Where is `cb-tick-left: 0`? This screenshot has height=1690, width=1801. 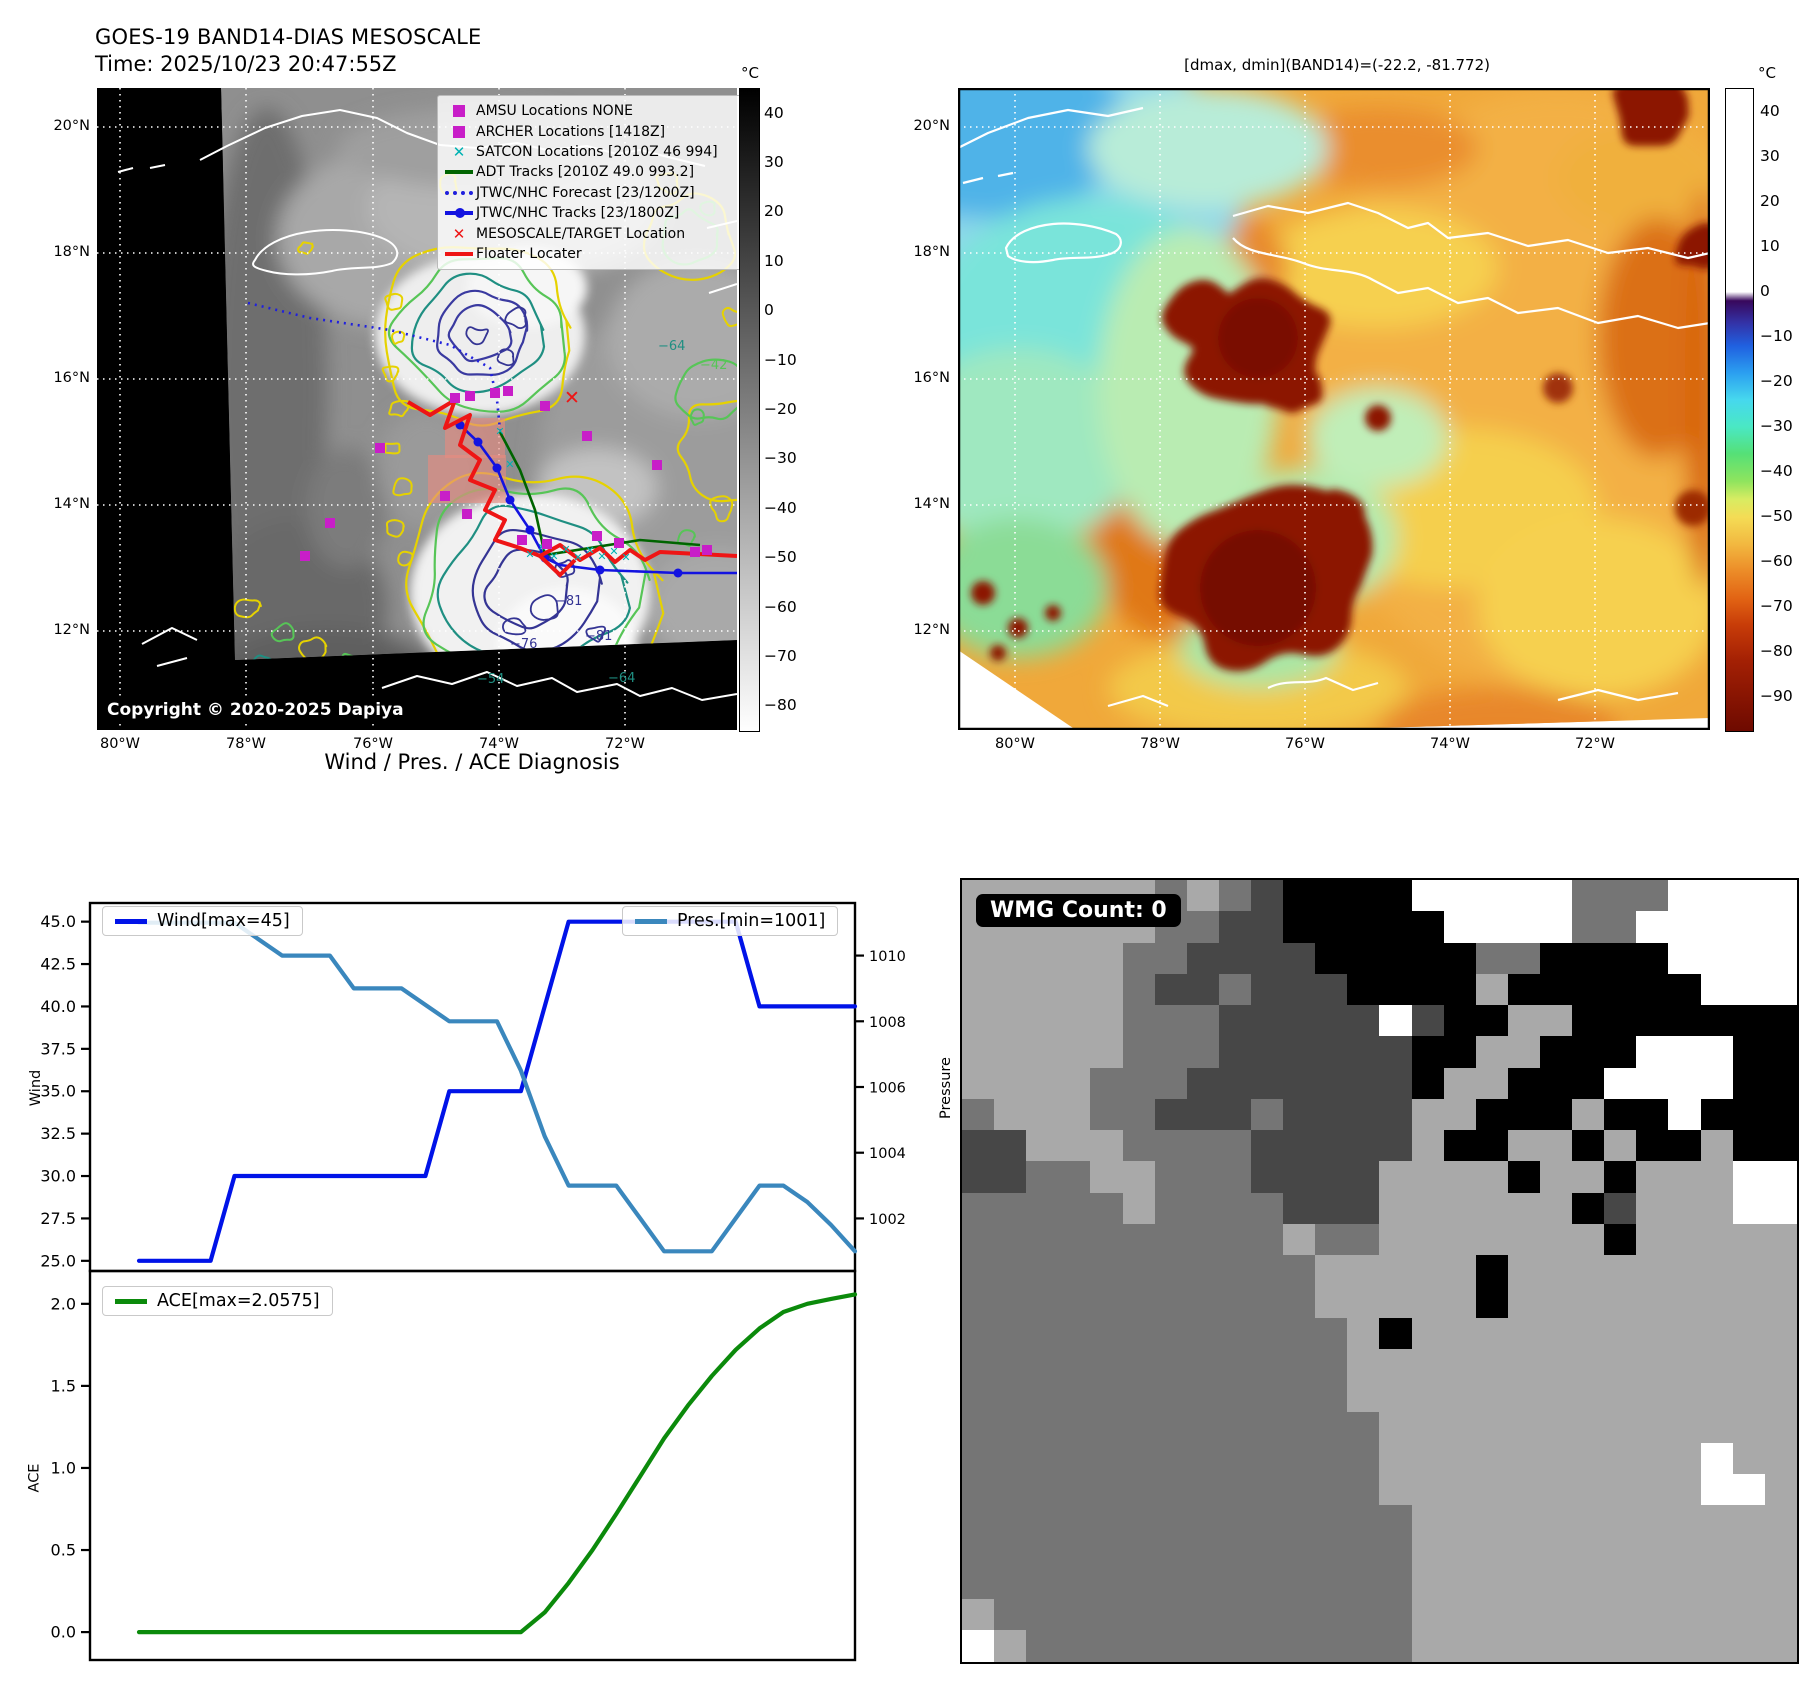
cb-tick-left: 0 is located at coordinates (769, 310).